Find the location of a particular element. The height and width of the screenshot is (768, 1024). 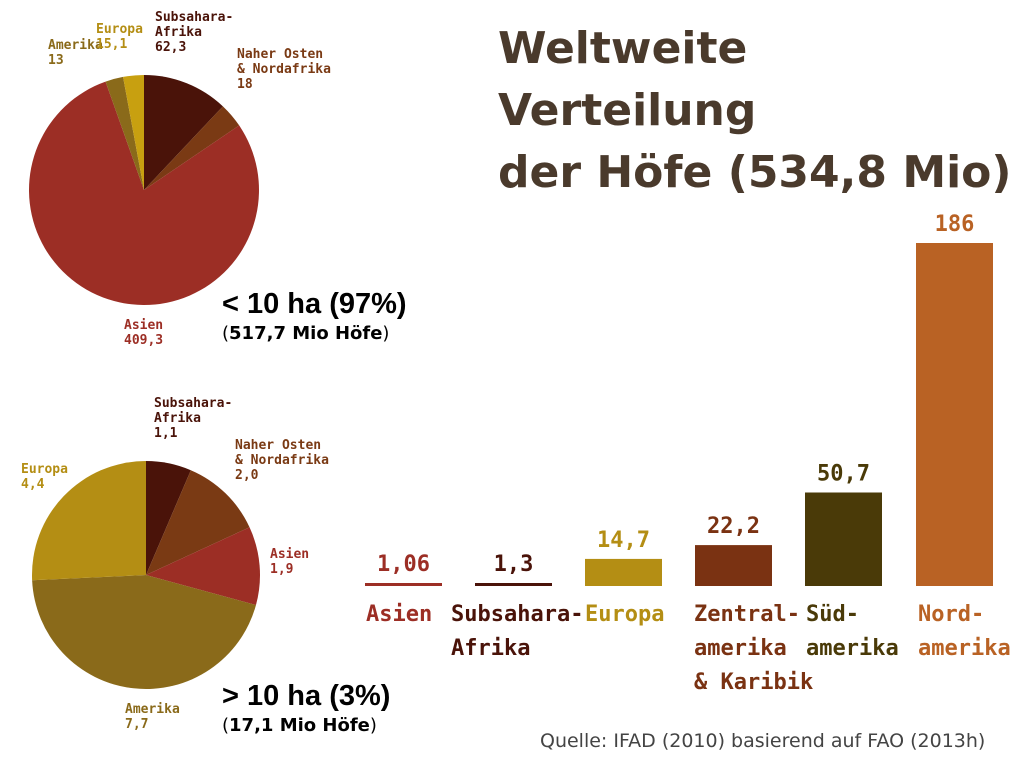

pie-slice-amerika-large is located at coordinates (144, 632).